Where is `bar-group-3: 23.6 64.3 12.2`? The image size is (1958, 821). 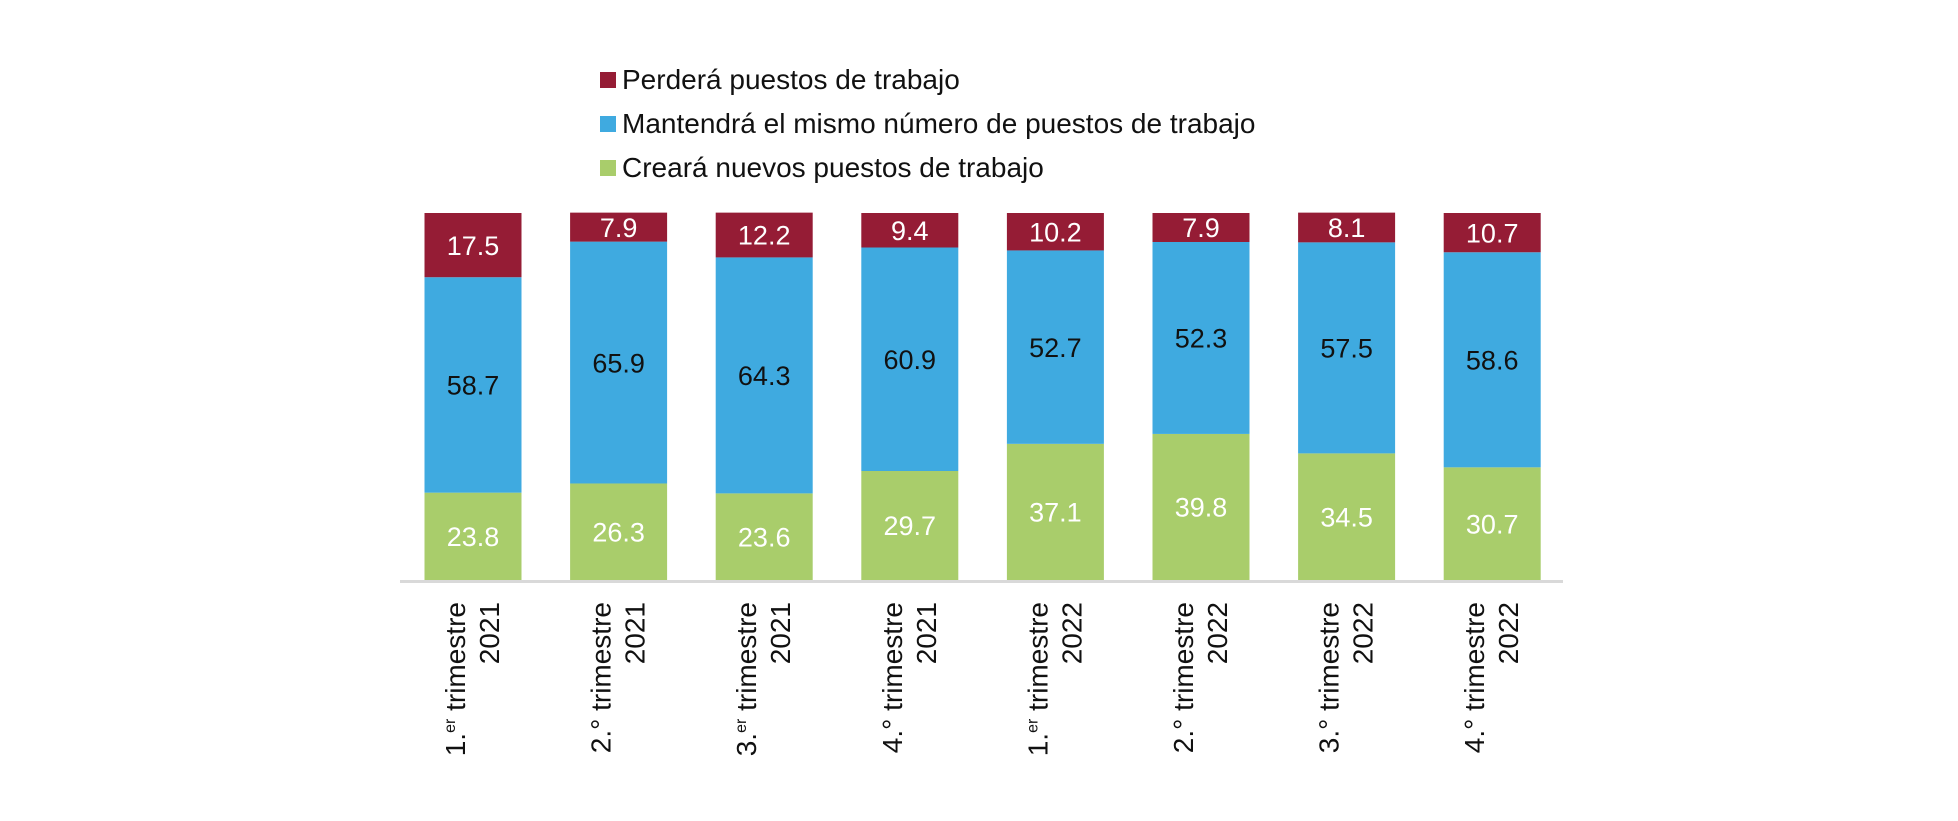 bar-group-3: 23.6 64.3 12.2 is located at coordinates (764, 396).